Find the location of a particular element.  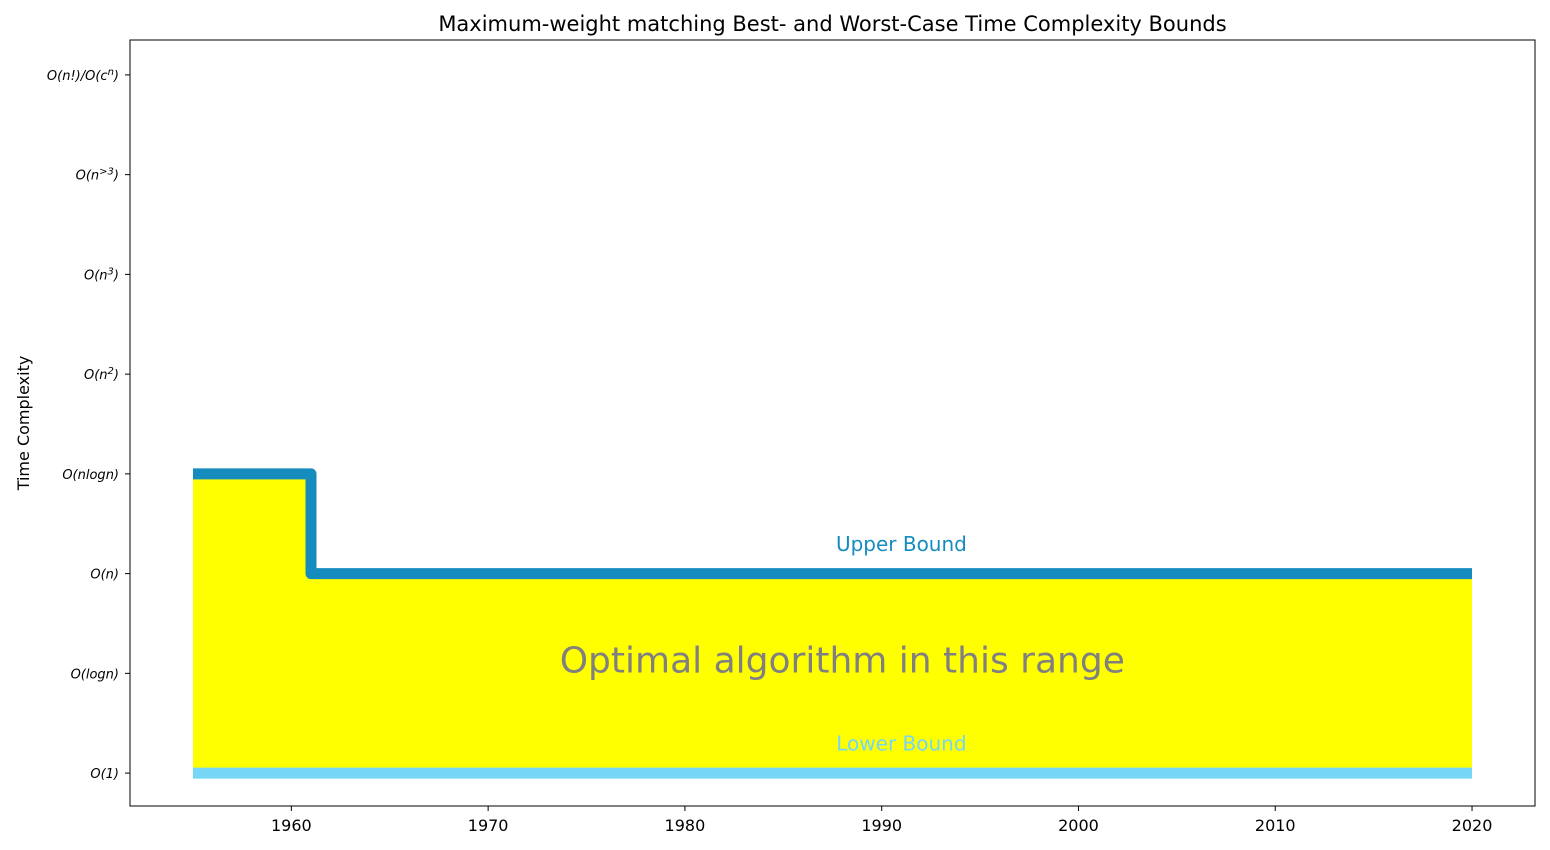

y-tick-label: O(nlogn) is located at coordinates (90, 475).